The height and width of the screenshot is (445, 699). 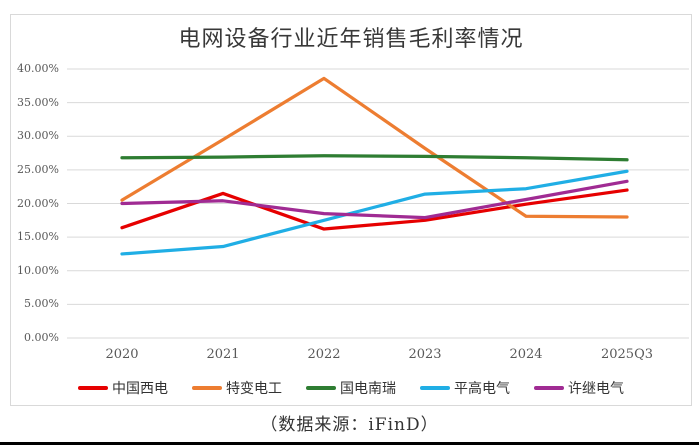 I want to click on legend-label: 许继电气, so click(x=596, y=389).